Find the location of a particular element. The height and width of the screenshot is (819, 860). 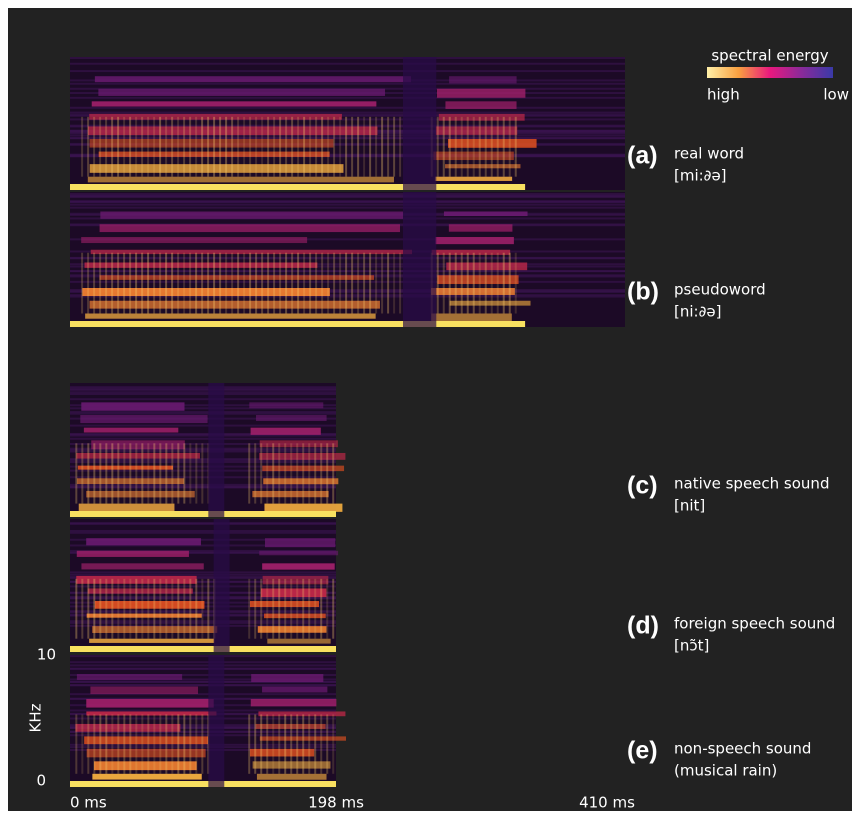

y-axis-label: KHz is located at coordinates (36, 717).